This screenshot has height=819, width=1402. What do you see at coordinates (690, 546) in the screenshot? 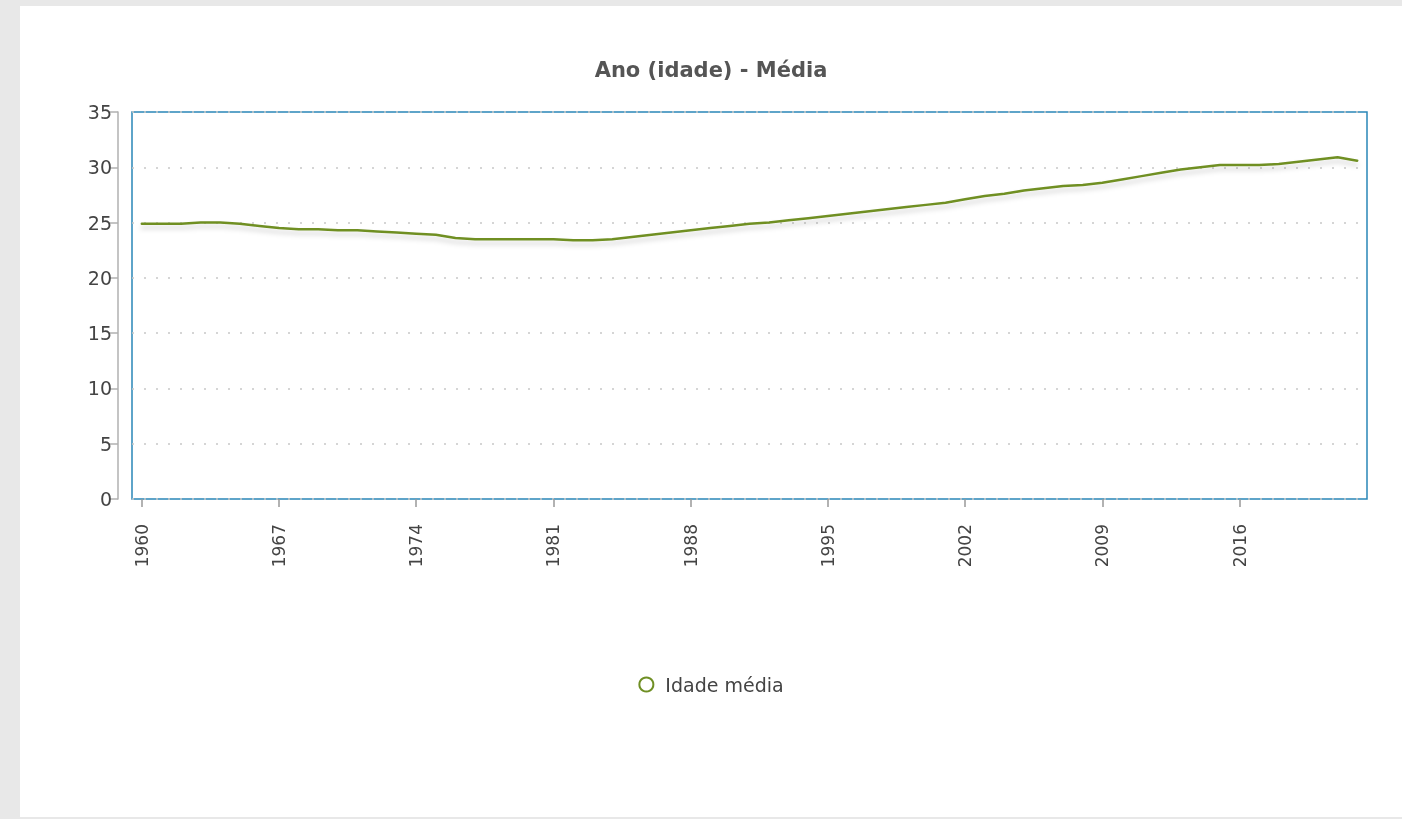
I see `x-tick-label: 1988` at bounding box center [690, 546].